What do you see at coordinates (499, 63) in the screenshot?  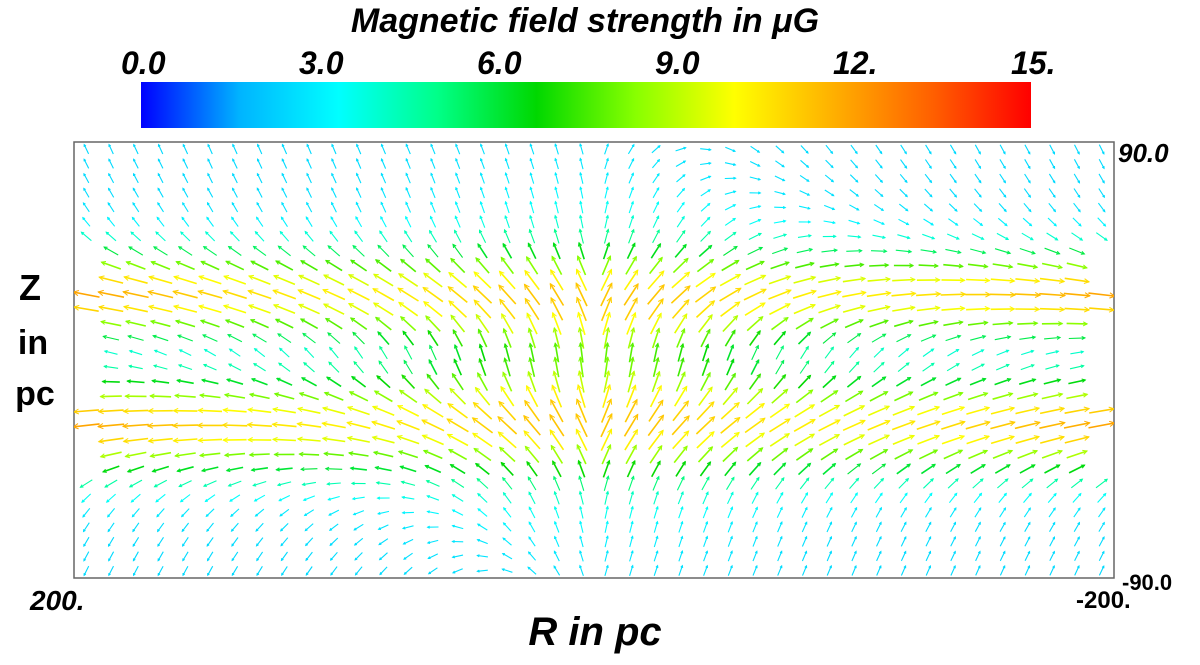 I see `colorbar-tick-label: 6.0` at bounding box center [499, 63].